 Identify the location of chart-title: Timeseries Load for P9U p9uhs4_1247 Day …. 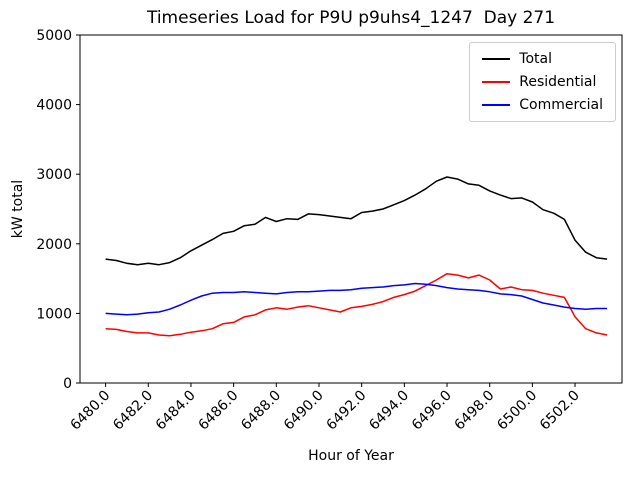
(351, 18).